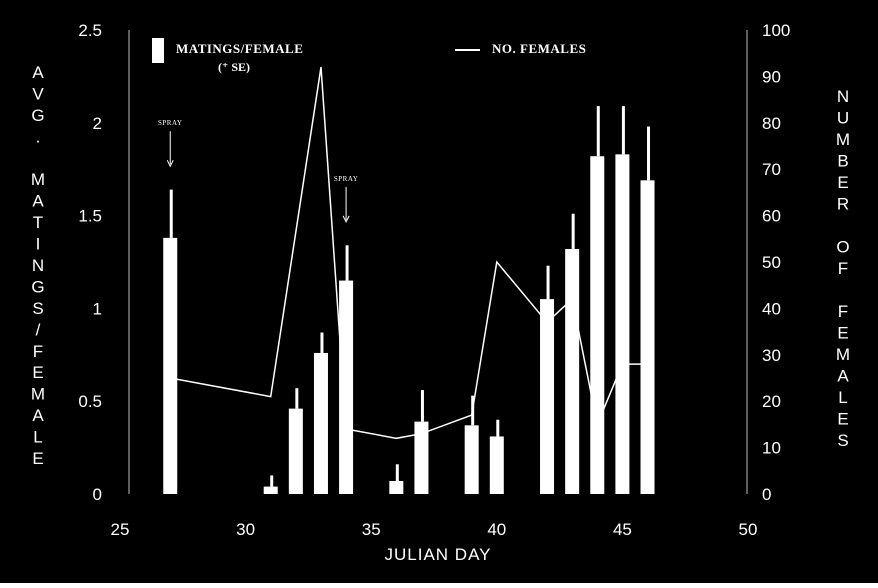 The height and width of the screenshot is (588, 878). Describe the element at coordinates (766, 494) in the screenshot. I see `y-right-tick-label: 0` at that location.